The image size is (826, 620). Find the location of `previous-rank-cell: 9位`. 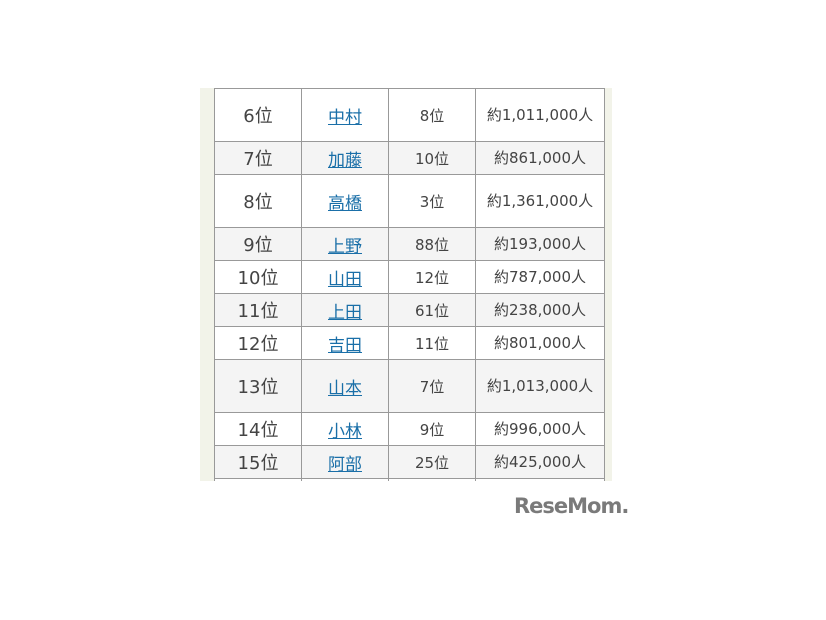

previous-rank-cell: 9位 is located at coordinates (432, 429).